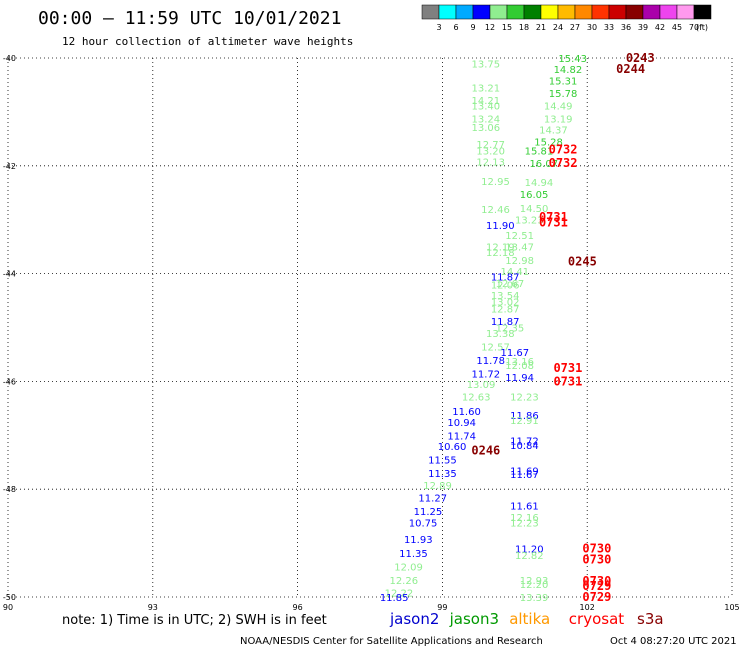 This screenshot has width=740, height=650. What do you see at coordinates (495, 347) in the screenshot?
I see `swh-value: 12.57` at bounding box center [495, 347].